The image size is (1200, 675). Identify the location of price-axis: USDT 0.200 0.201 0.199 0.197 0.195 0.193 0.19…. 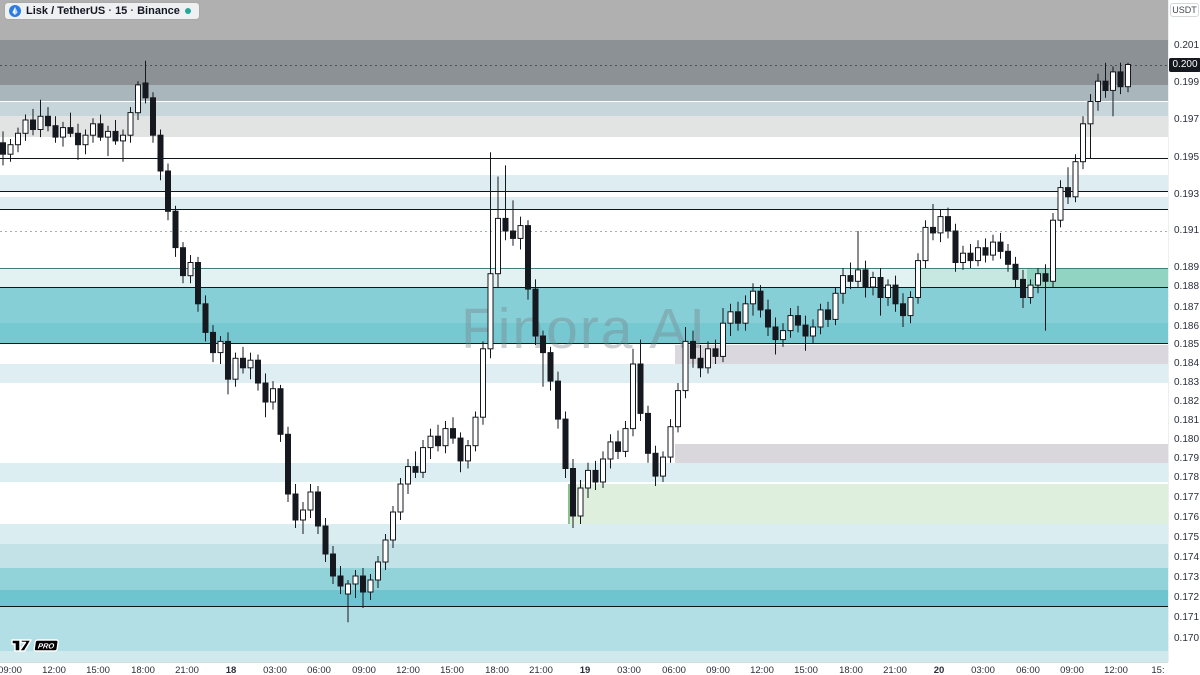
(1184, 331).